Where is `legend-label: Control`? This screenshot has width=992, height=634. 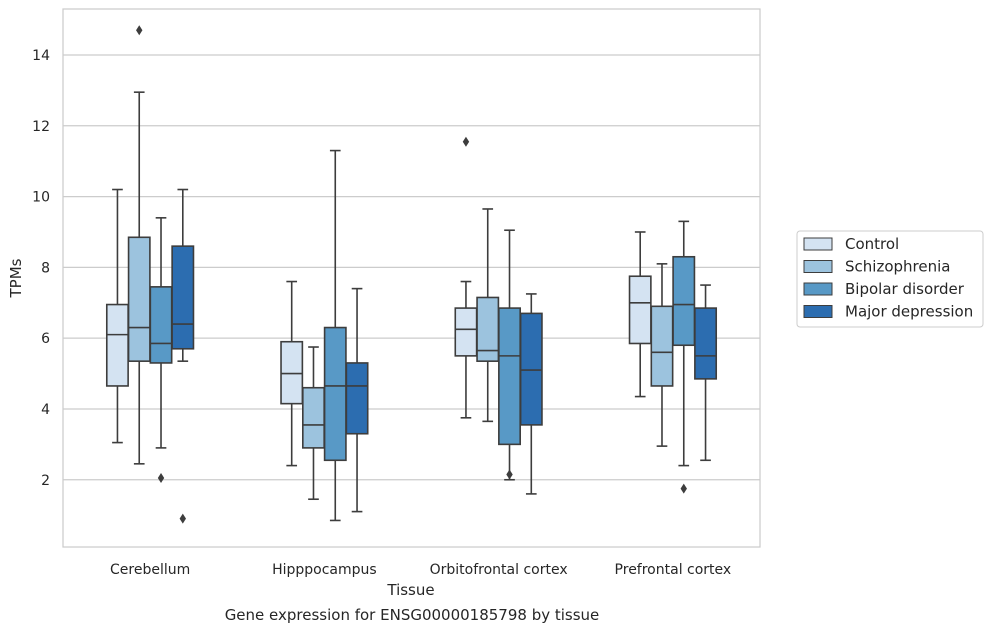
legend-label: Control is located at coordinates (872, 244).